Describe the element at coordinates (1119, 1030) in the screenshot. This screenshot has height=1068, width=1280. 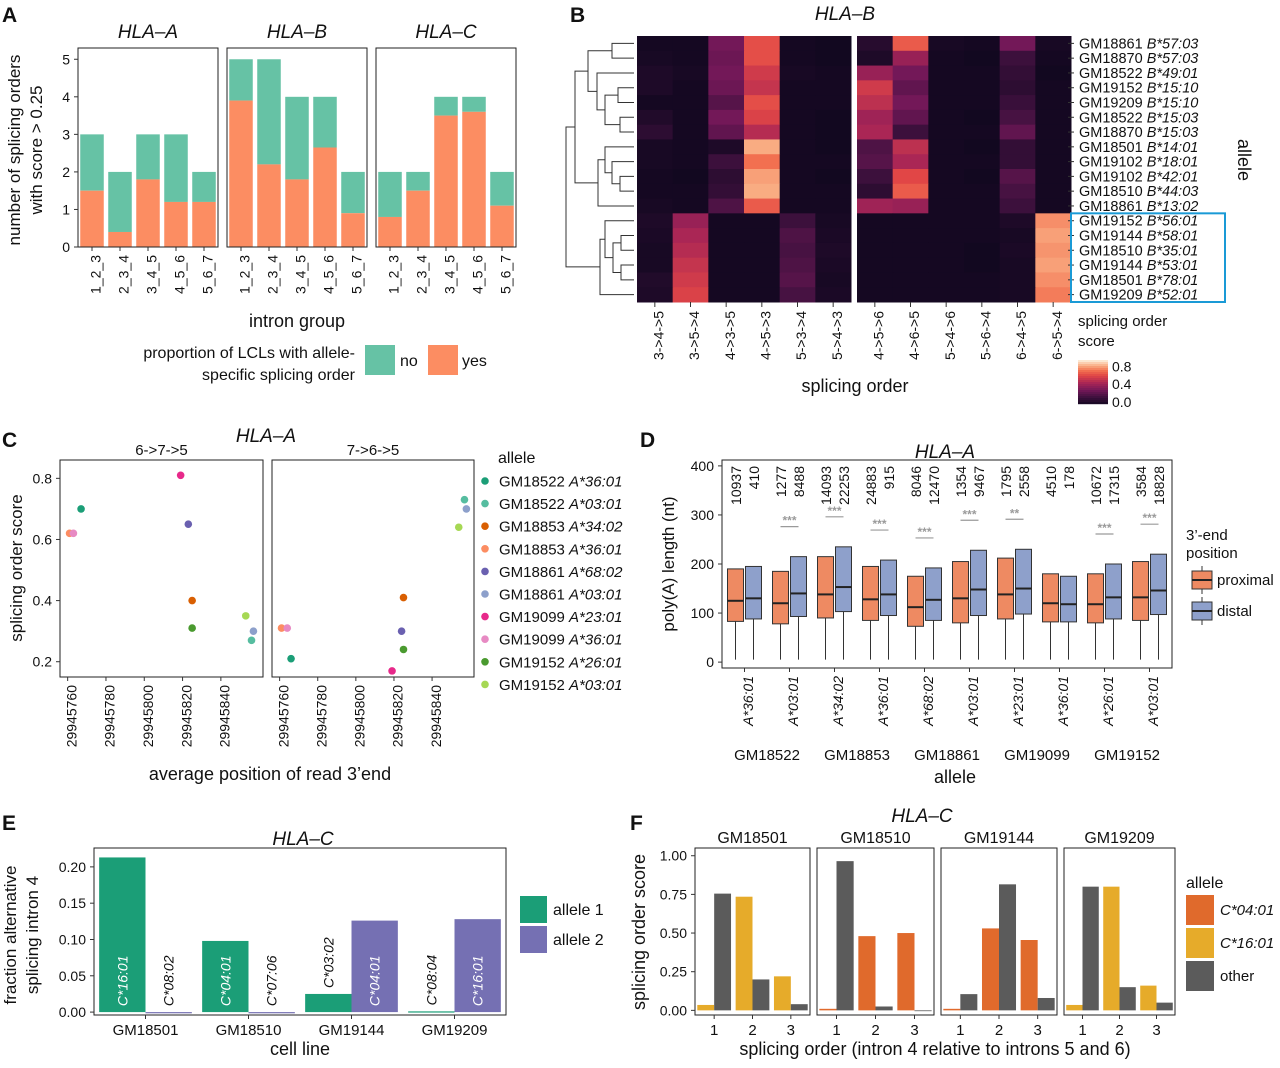
I see `x-tick-label: 2` at that location.